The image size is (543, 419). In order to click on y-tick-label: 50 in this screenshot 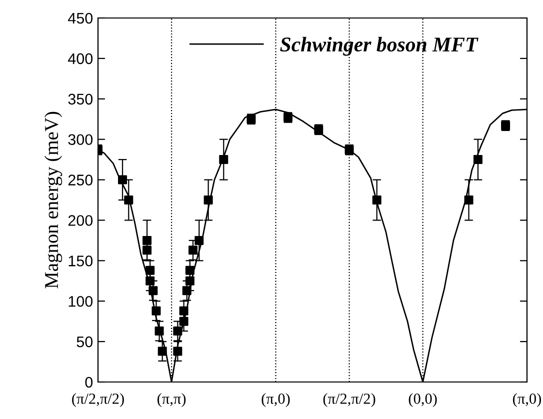, I will do `click(84, 342)`.